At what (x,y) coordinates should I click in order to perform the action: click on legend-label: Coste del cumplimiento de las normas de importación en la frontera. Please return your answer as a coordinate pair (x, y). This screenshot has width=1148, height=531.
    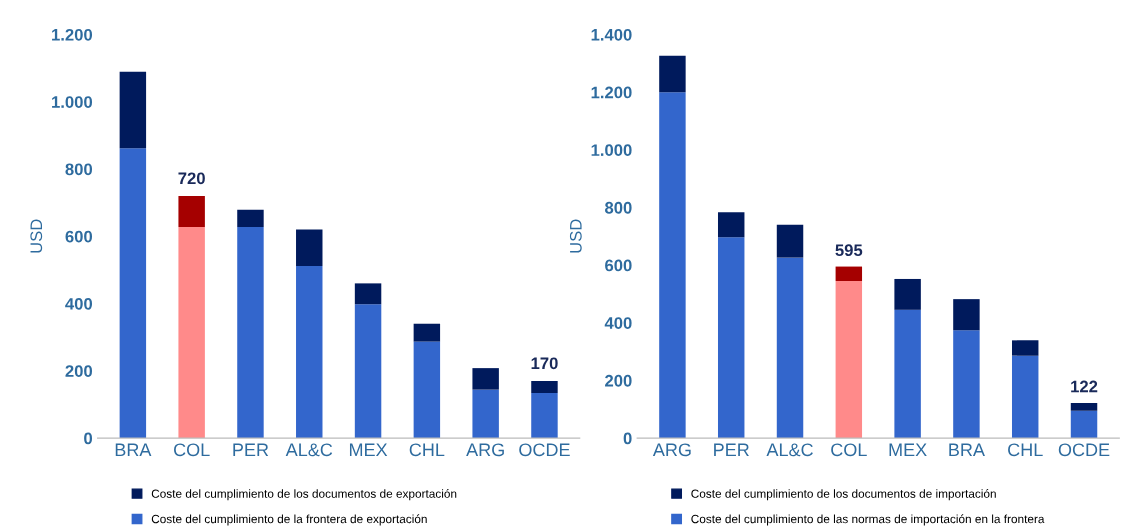
    Looking at the image, I should click on (868, 520).